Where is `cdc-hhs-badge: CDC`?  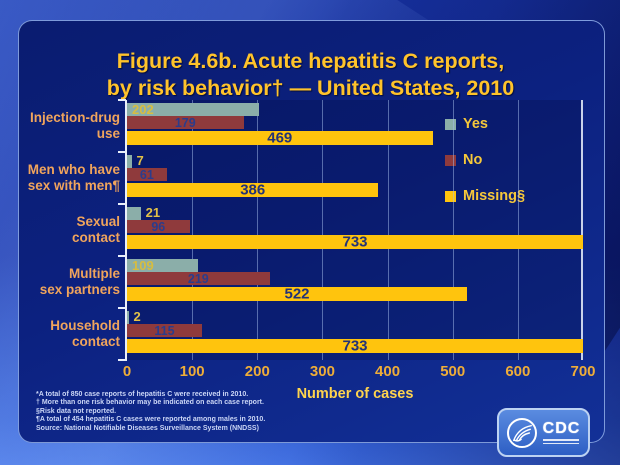 cdc-hhs-badge: CDC is located at coordinates (543, 432).